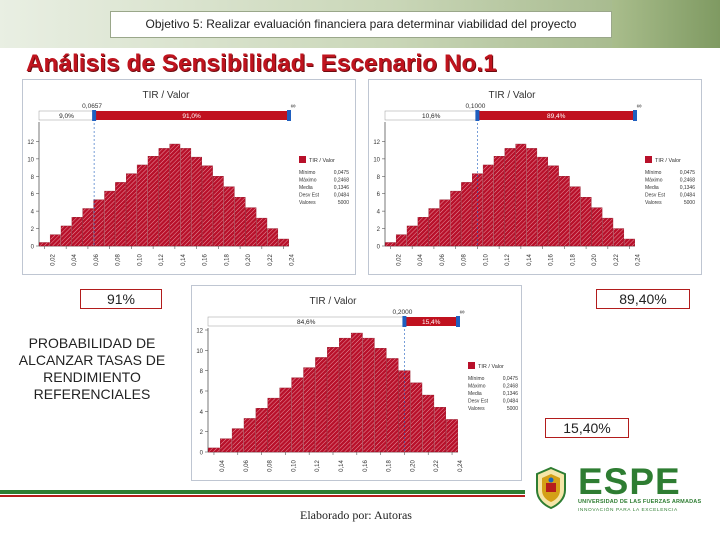 The height and width of the screenshot is (540, 720). I want to click on footer-red-line, so click(262, 496).